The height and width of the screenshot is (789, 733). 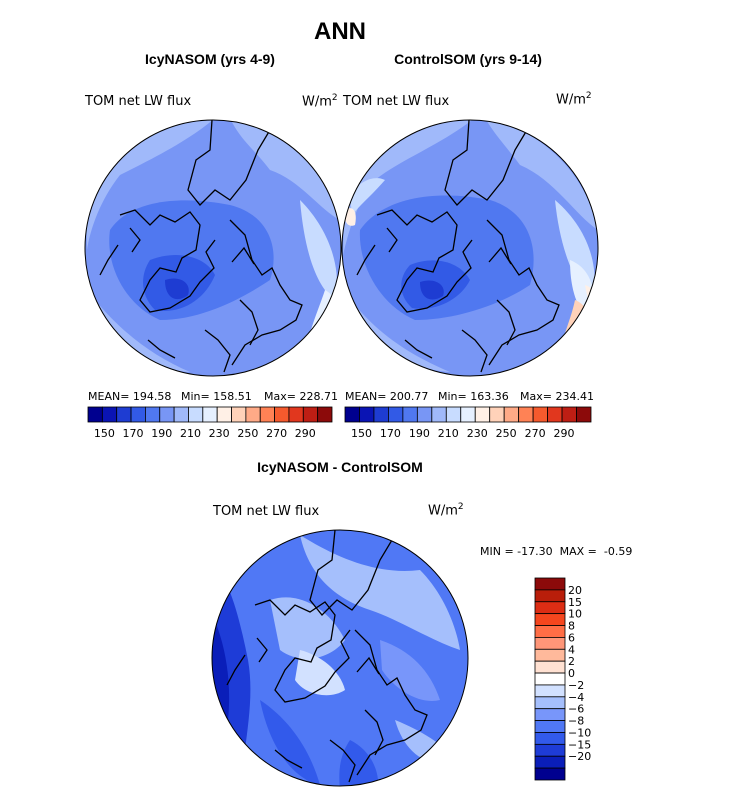 I want to click on colorbar-control-tick-label: 270, so click(x=535, y=433).